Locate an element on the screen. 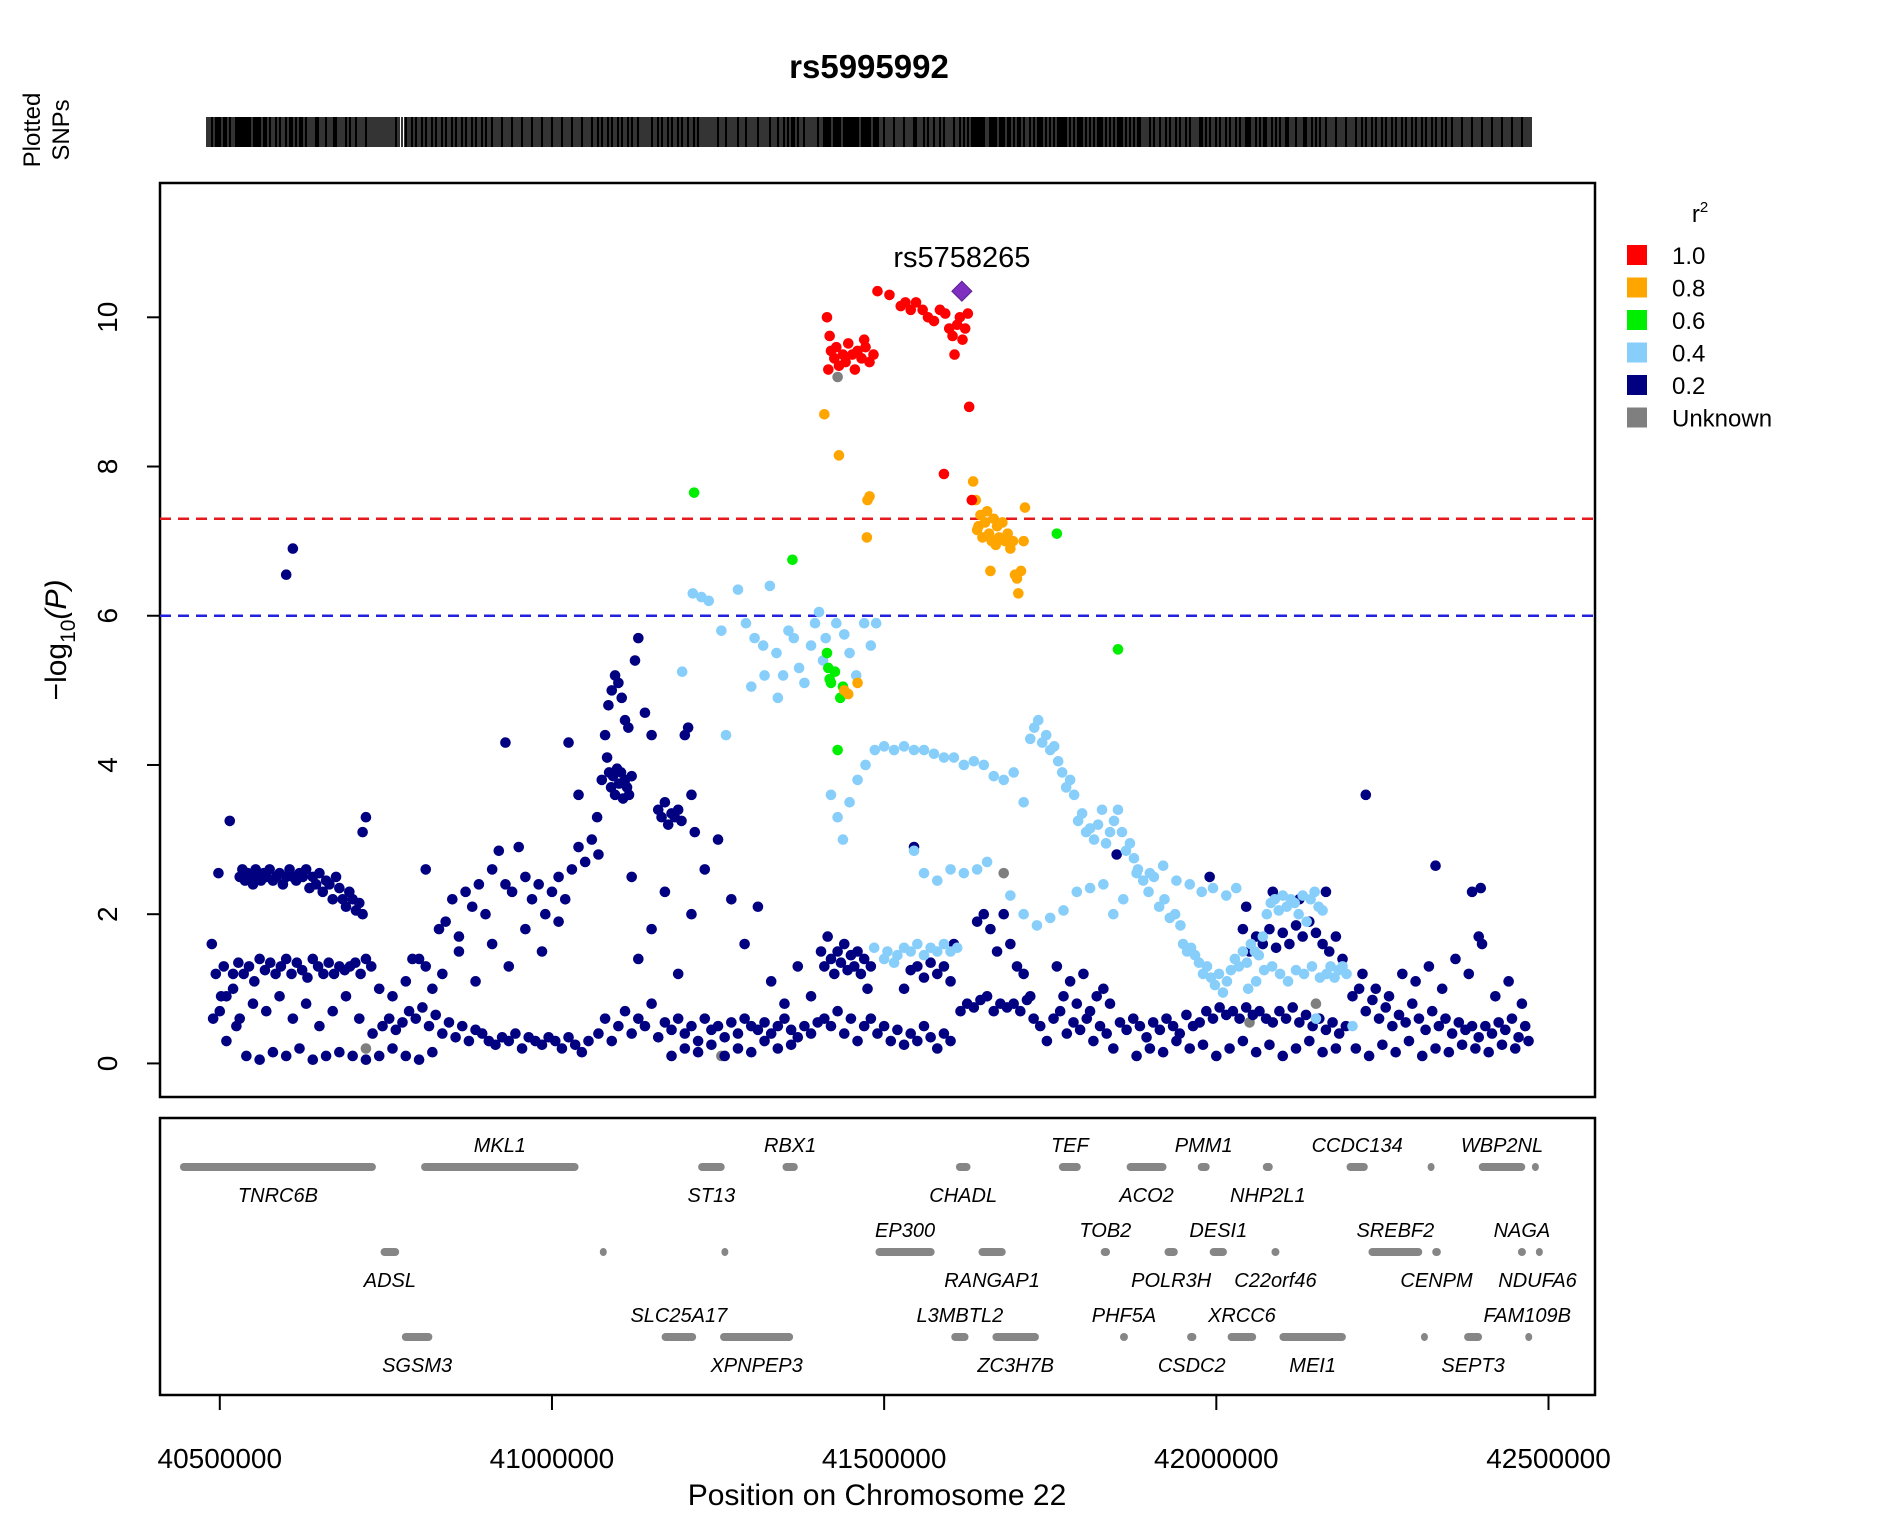 The image size is (1889, 1535). gene-label: SGSM3 is located at coordinates (417, 1366).